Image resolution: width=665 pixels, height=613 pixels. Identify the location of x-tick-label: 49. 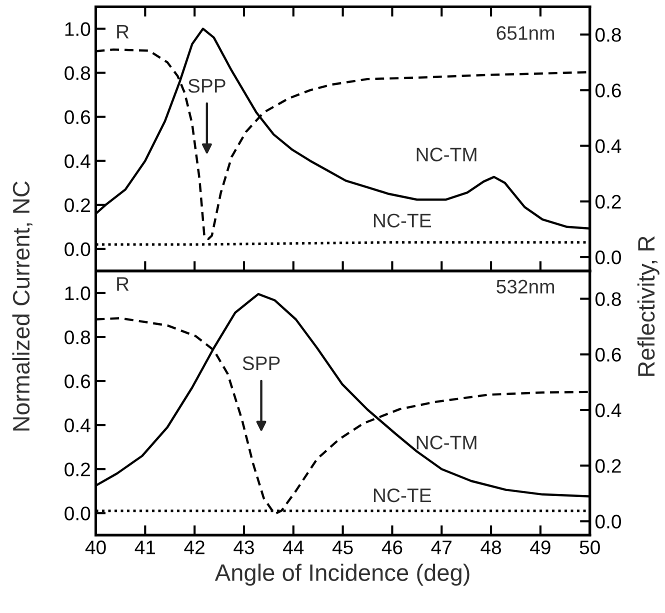
(540, 547).